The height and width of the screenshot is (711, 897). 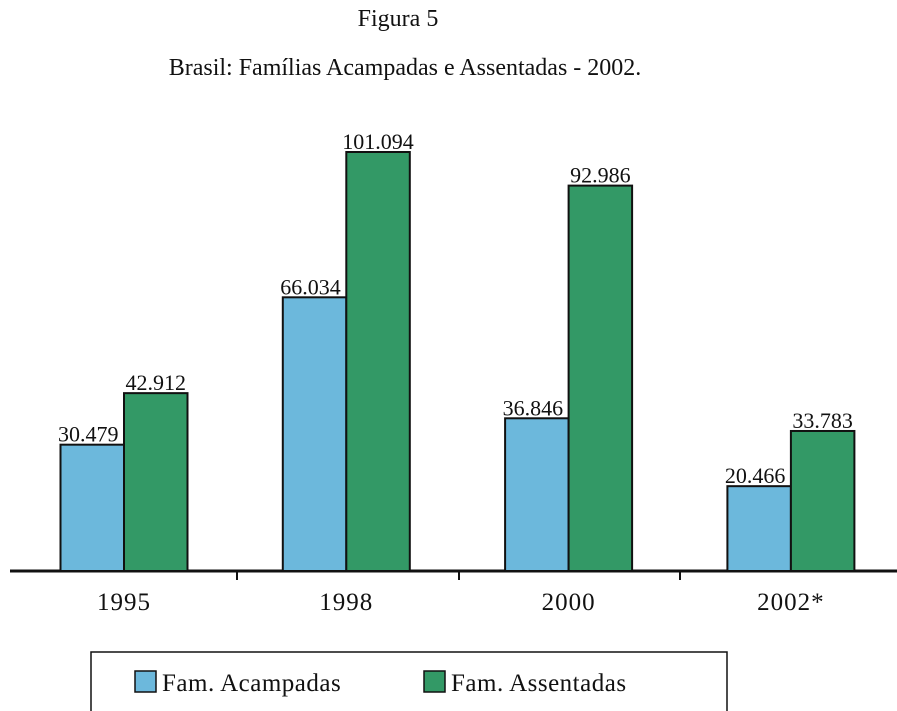 What do you see at coordinates (124, 602) in the screenshot?
I see `x-tick-label: 1995` at bounding box center [124, 602].